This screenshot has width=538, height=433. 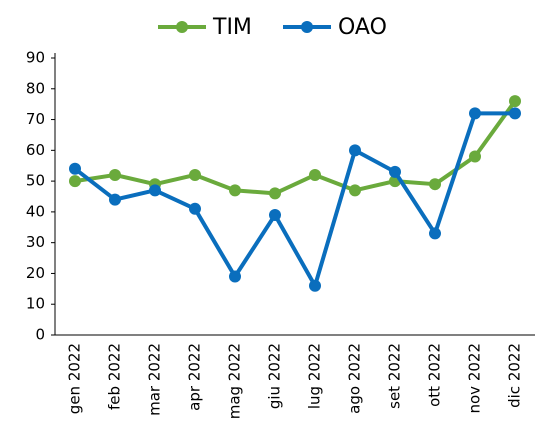 What do you see at coordinates (35, 88) in the screenshot?
I see `y-tick-label: 80` at bounding box center [35, 88].